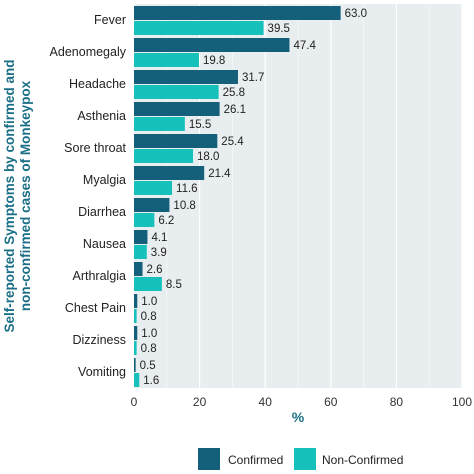 The width and height of the screenshot is (474, 474). Describe the element at coordinates (187, 189) in the screenshot. I see `value-label-non-confirmed: 11.6` at that location.